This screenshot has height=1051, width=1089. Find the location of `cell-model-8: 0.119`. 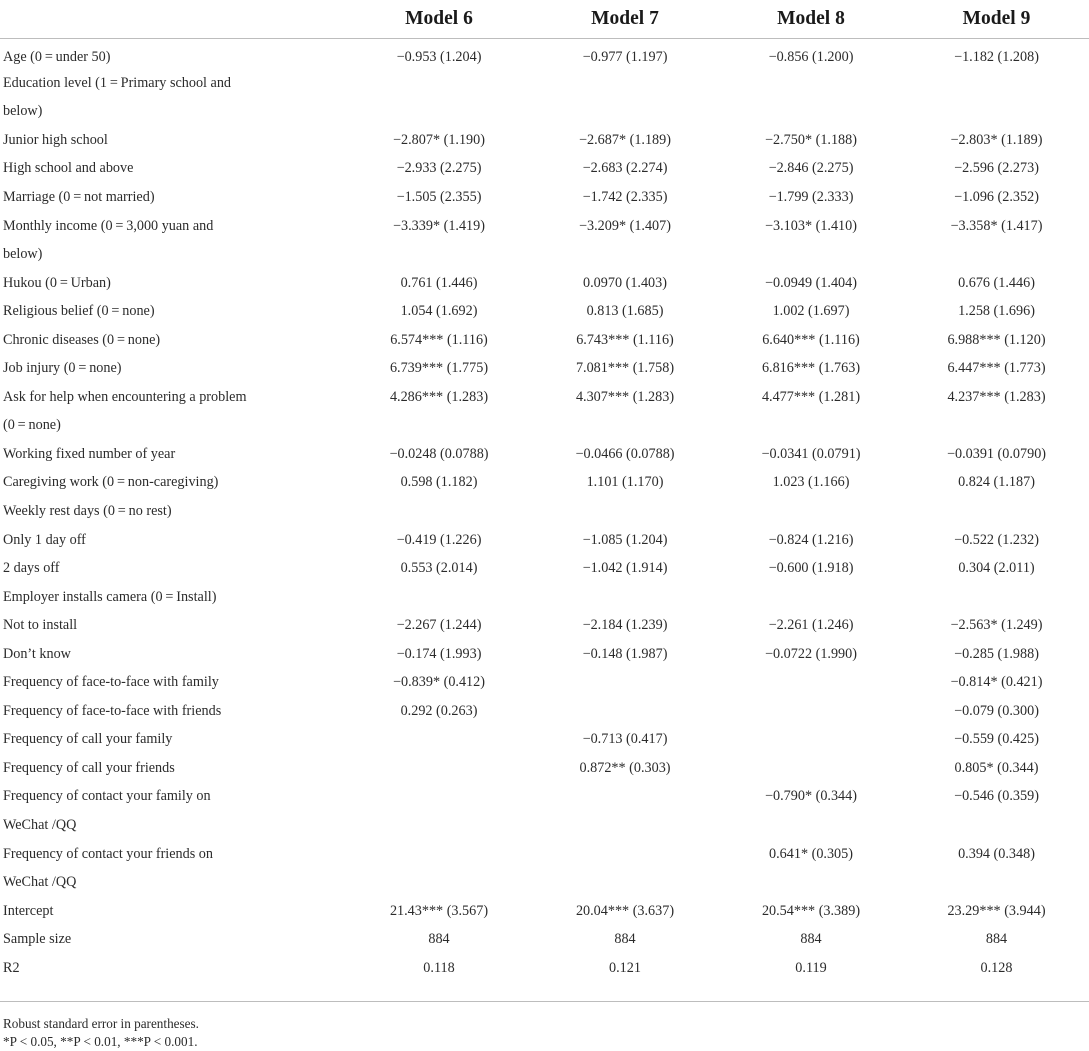

cell-model-8: 0.119 is located at coordinates (811, 967).